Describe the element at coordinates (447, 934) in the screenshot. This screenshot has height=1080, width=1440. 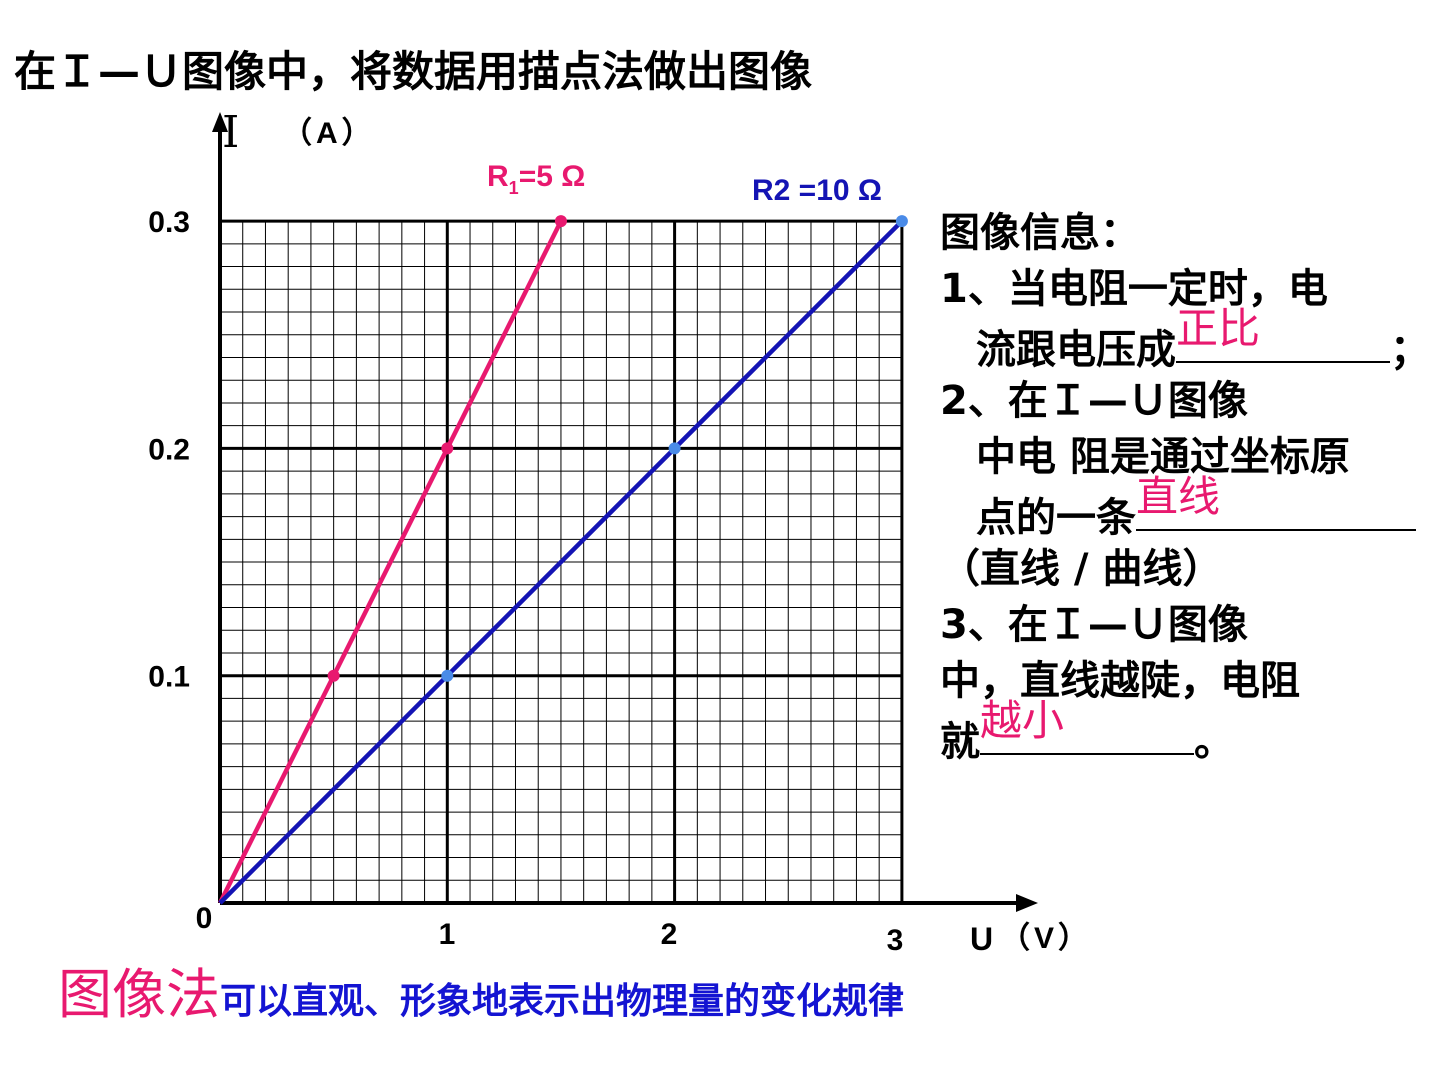
I see `x-tick-label: 1` at that location.